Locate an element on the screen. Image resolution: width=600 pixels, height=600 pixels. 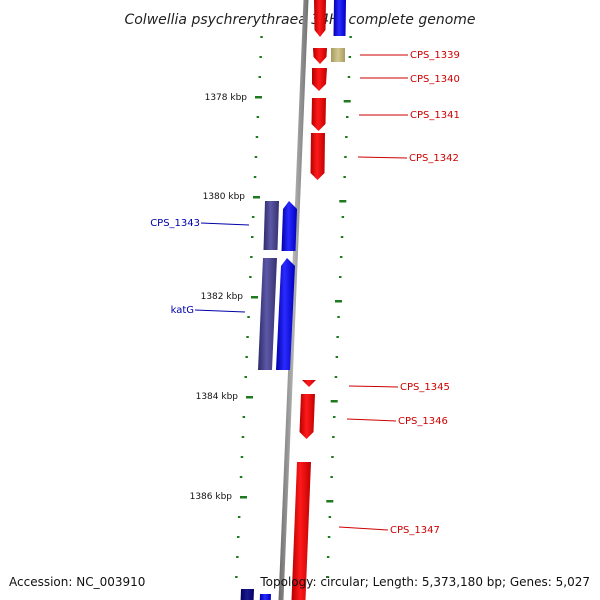
accession-text: Accession: NC_003910 is located at coordinates (77, 582).